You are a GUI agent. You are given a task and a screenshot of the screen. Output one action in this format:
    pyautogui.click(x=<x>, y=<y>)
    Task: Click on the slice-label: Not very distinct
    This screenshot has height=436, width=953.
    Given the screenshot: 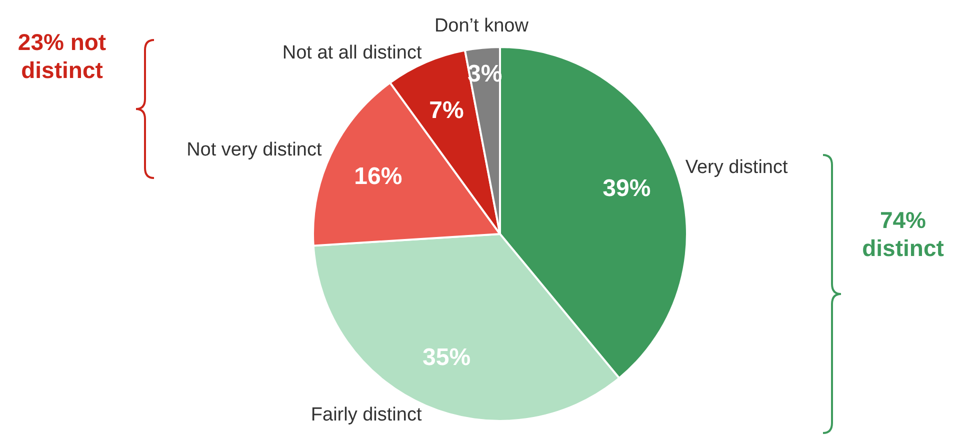 What is the action you would take?
    pyautogui.click(x=254, y=150)
    